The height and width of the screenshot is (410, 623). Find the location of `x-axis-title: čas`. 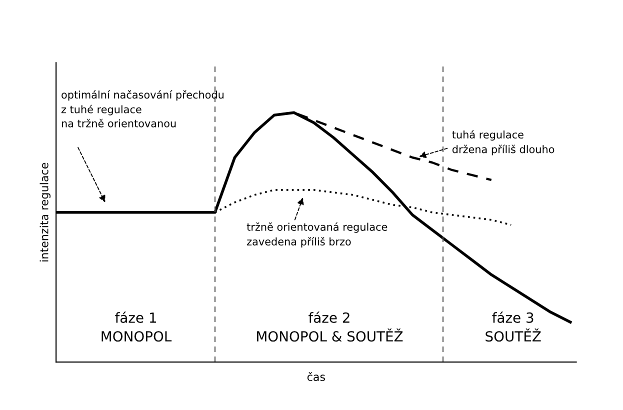

x-axis-title: čas is located at coordinates (316, 377).